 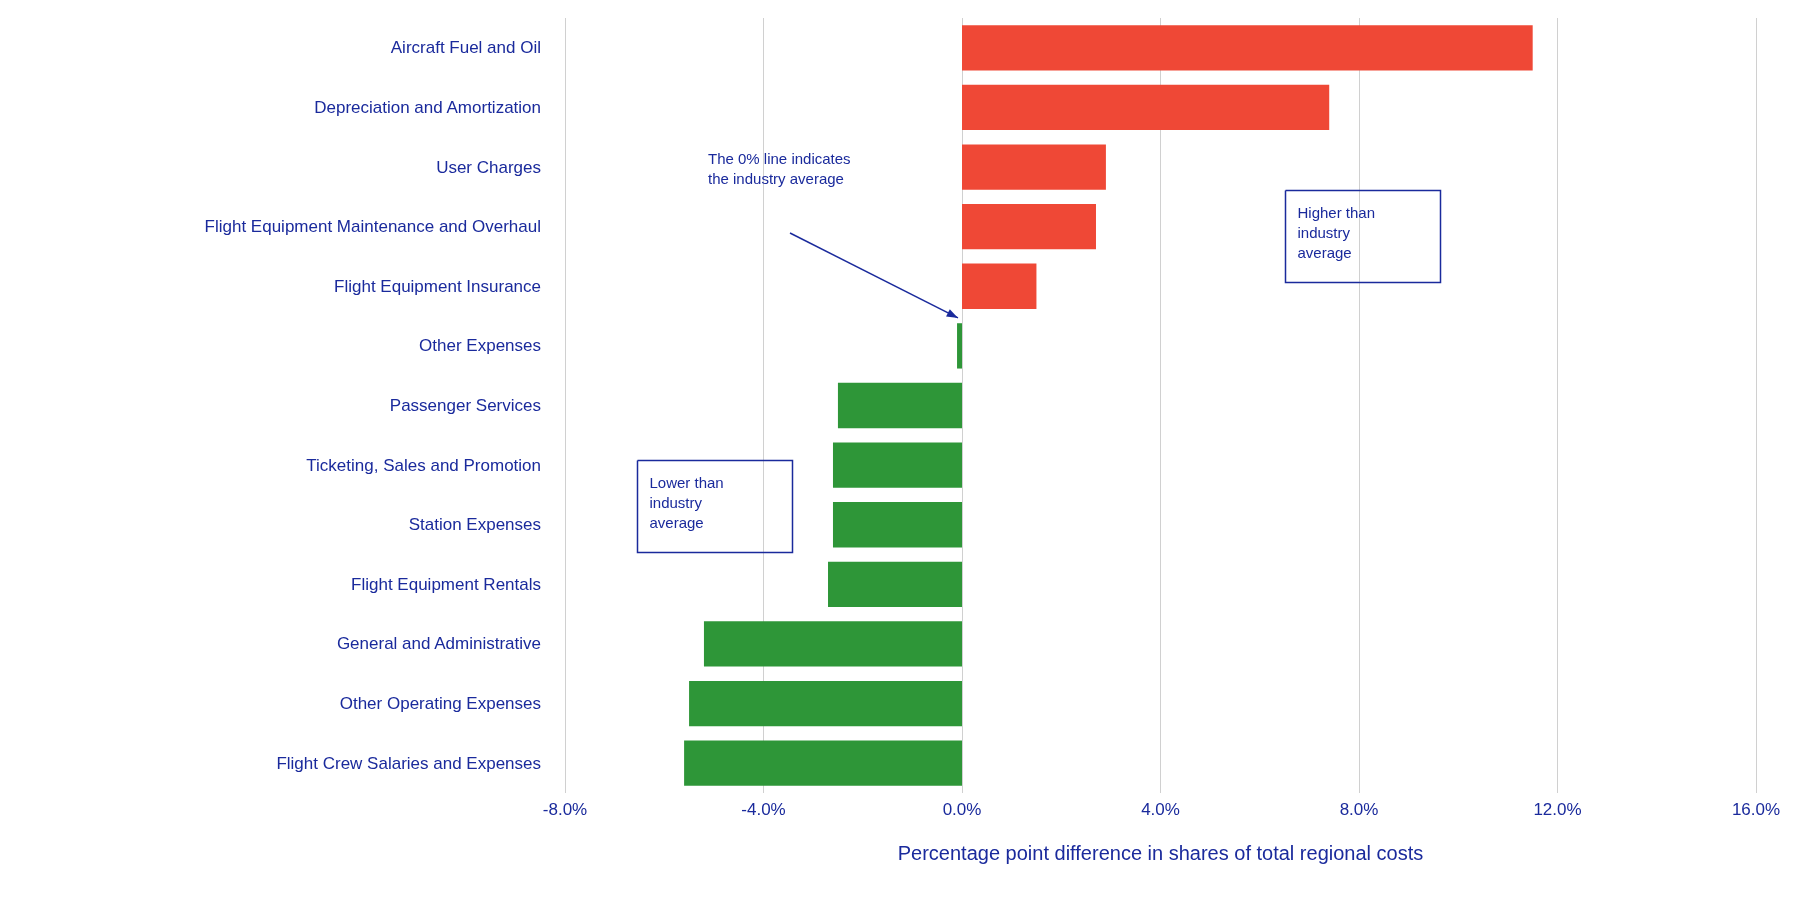 What do you see at coordinates (688, 502) in the screenshot?
I see `annotation: Lower than industry average` at bounding box center [688, 502].